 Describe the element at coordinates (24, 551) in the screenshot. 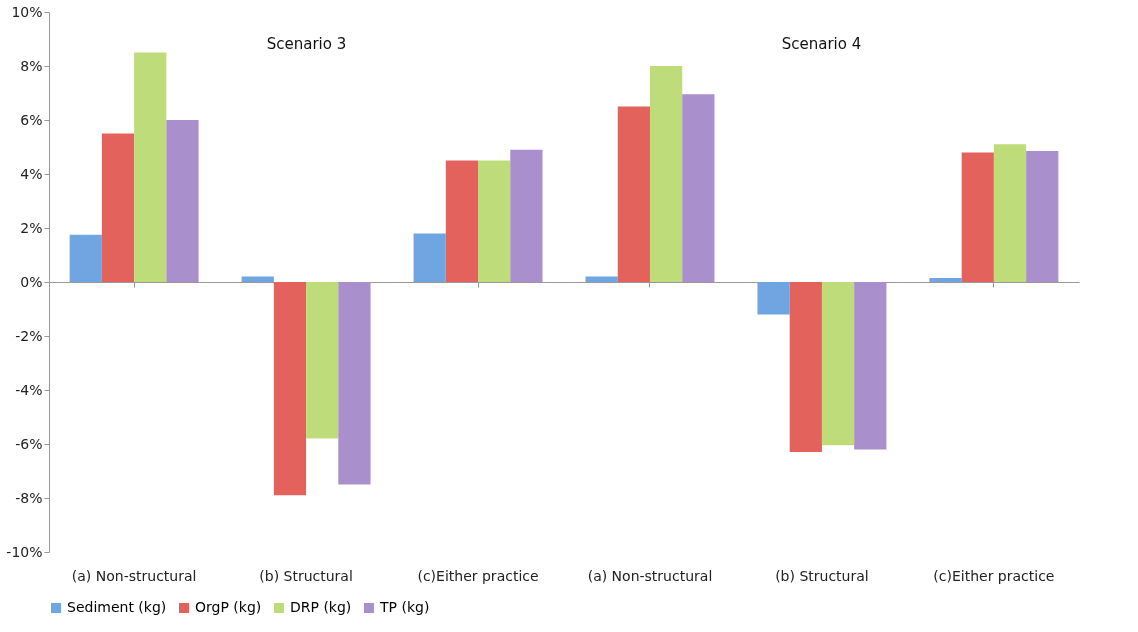

I see `y-tick-label: -10%` at that location.